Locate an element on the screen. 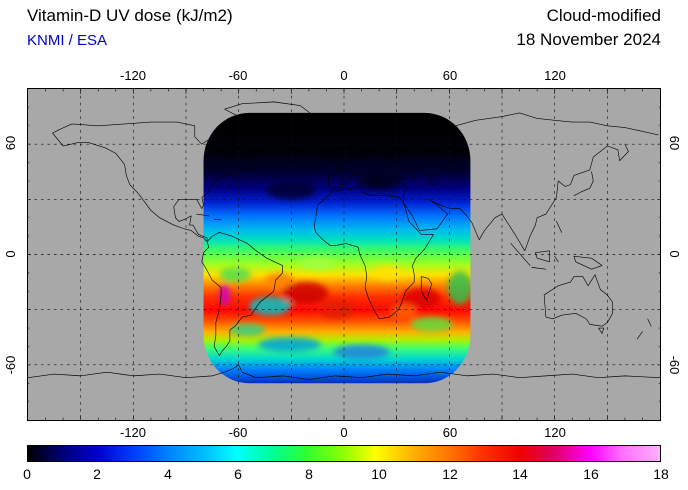 The image size is (688, 490). coast-mediterranean is located at coordinates (370, 188).